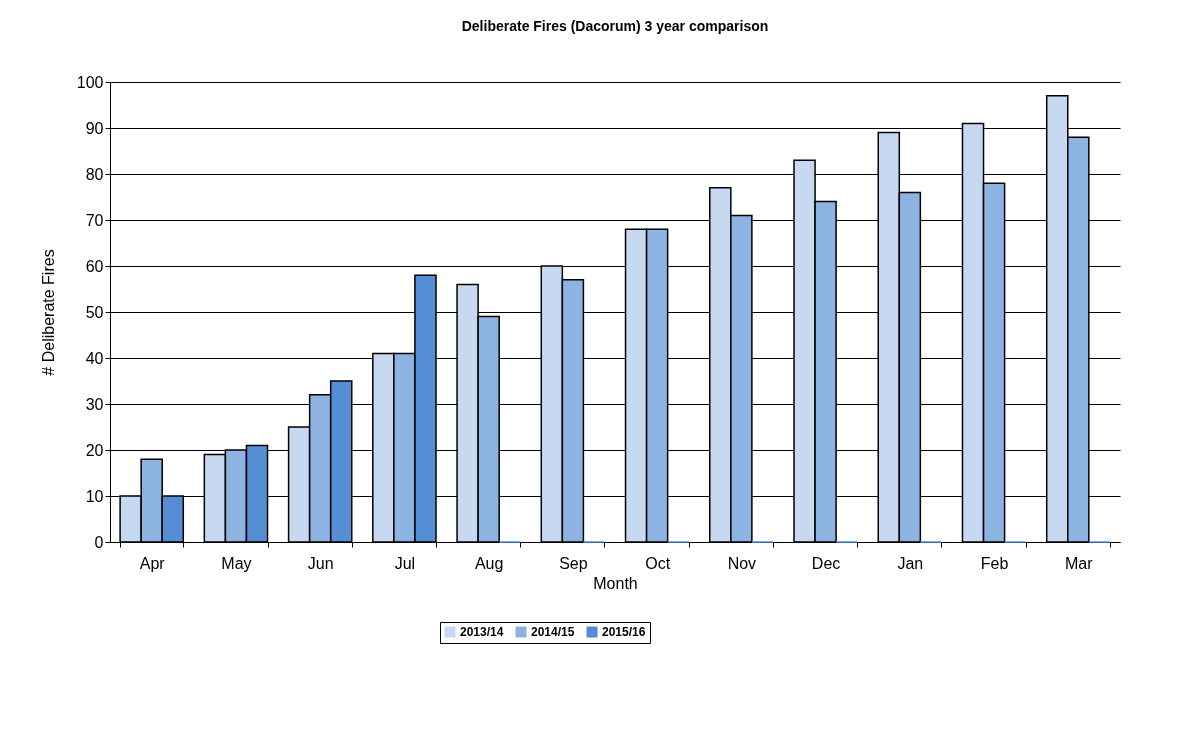 The width and height of the screenshot is (1202, 735). Describe the element at coordinates (615, 583) in the screenshot. I see `x-axis-title: Month` at that location.